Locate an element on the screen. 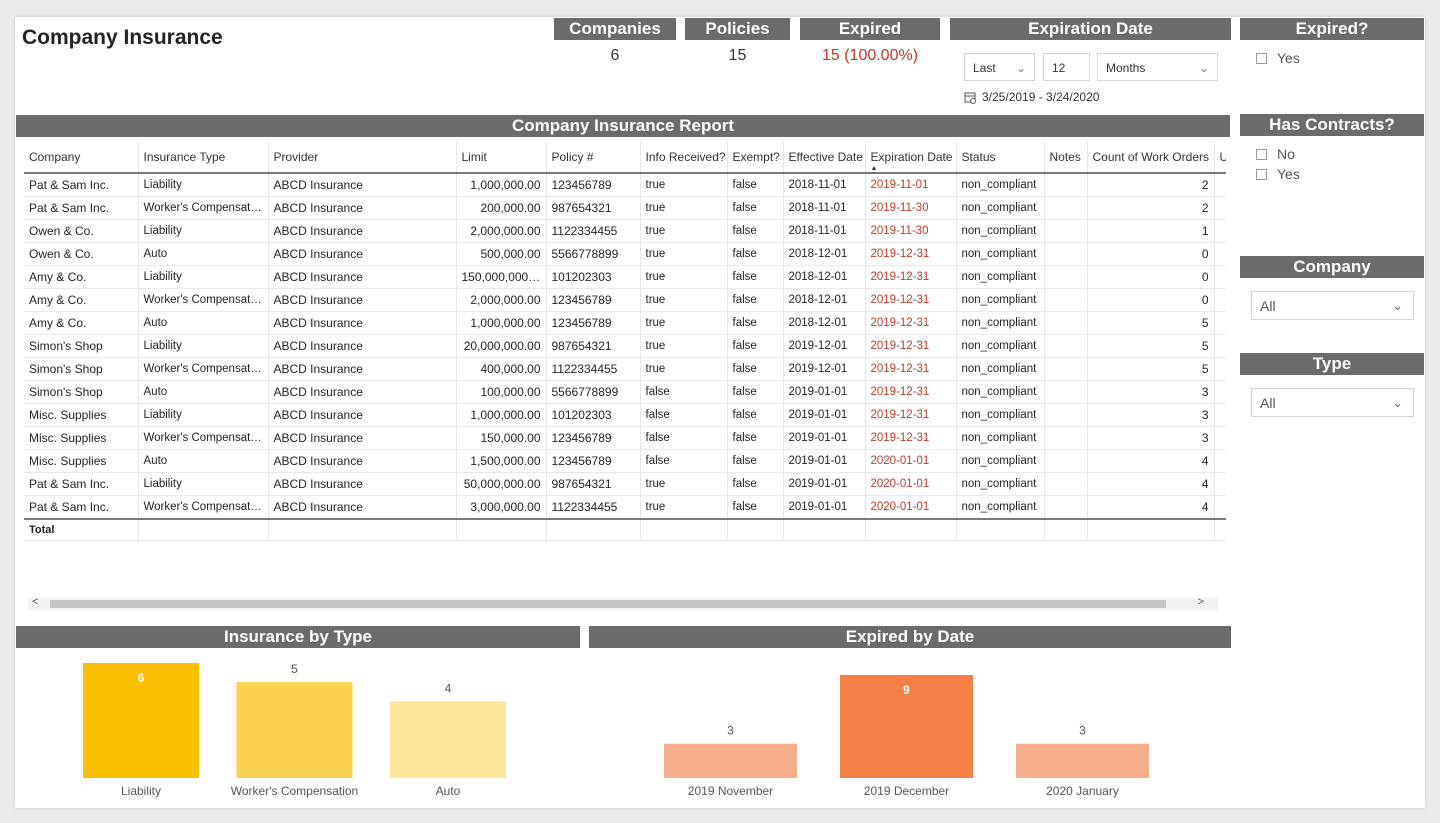 The height and width of the screenshot is (823, 1440). period-dropdown: Last ⌄ is located at coordinates (999, 67).